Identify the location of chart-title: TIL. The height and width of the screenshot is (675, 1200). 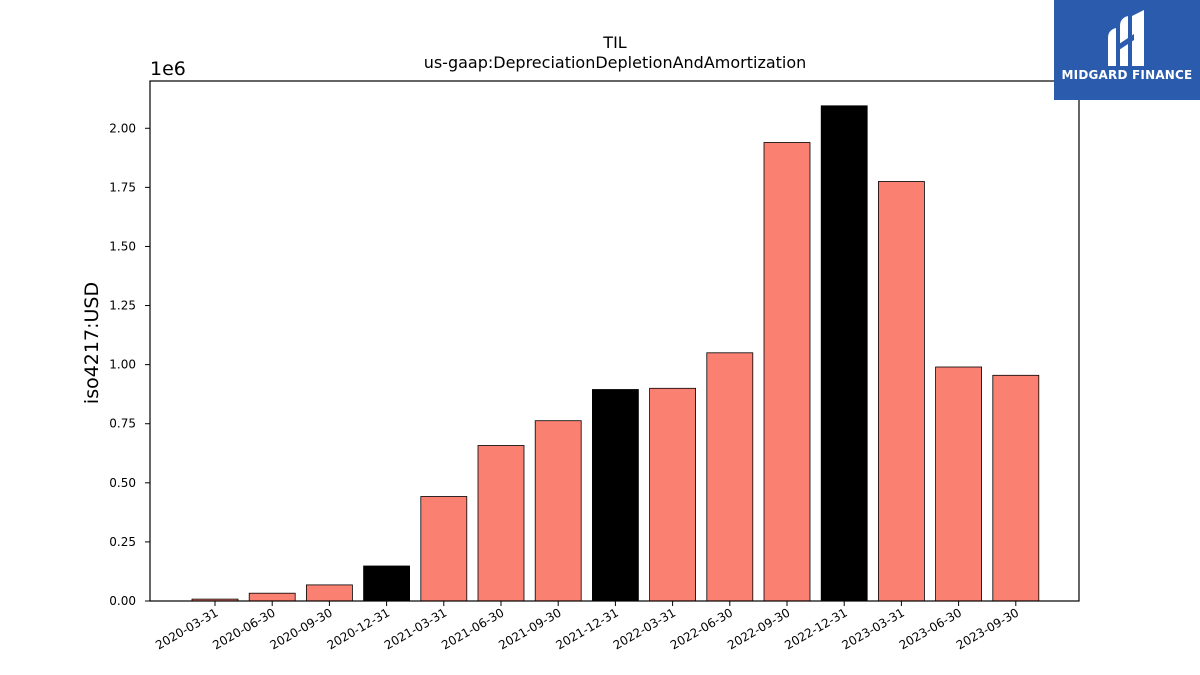
(614, 42).